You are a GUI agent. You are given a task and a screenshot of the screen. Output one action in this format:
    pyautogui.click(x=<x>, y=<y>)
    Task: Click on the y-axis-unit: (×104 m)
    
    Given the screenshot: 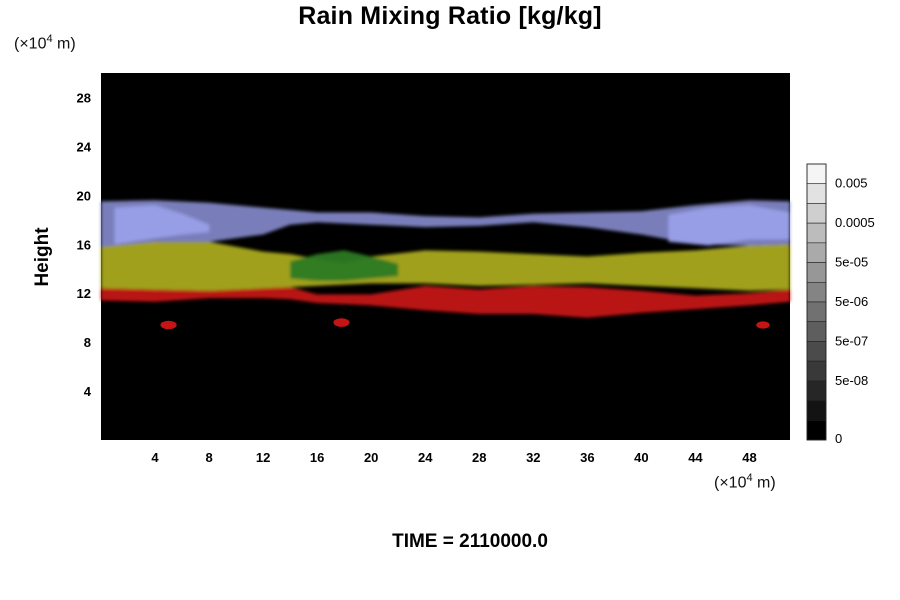 What is the action you would take?
    pyautogui.click(x=45, y=43)
    